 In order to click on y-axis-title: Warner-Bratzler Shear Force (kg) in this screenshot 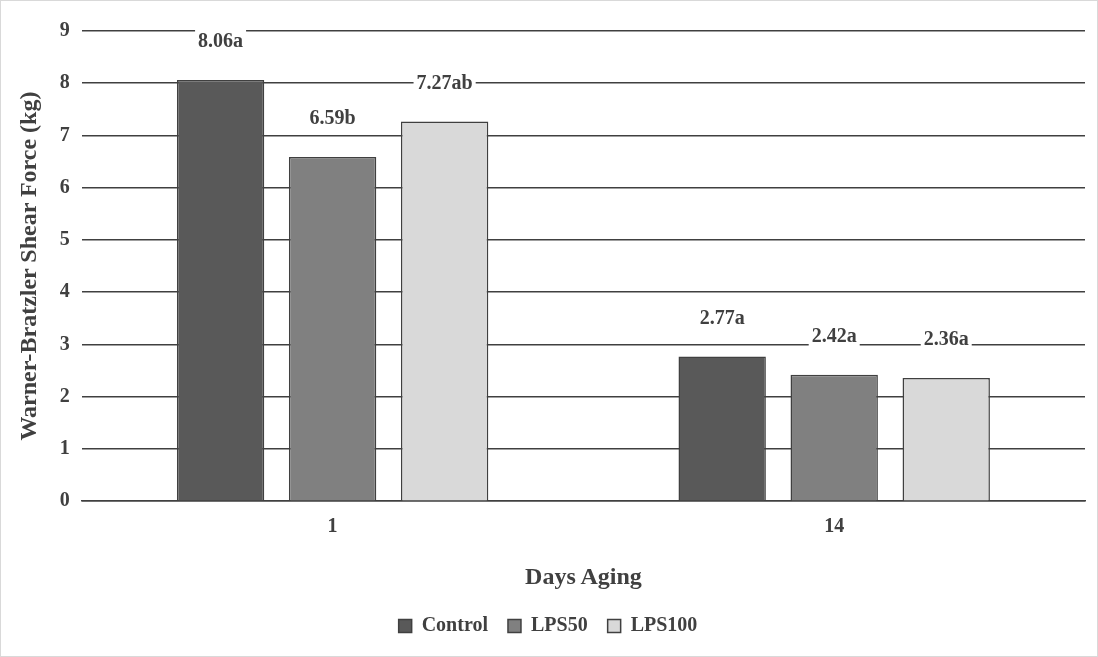, I will do `click(27, 266)`.